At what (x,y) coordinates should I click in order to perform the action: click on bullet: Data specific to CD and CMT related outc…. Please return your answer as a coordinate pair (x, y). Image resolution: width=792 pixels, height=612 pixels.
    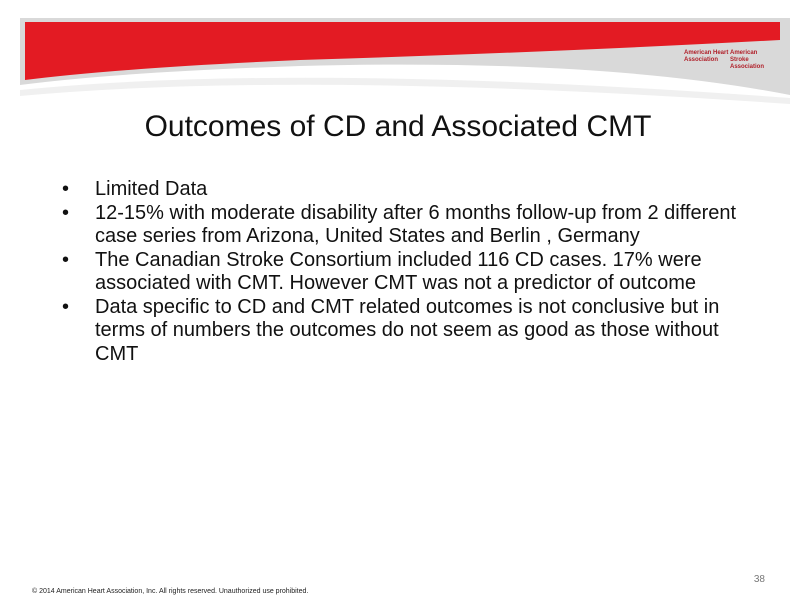
    Looking at the image, I should click on (408, 331).